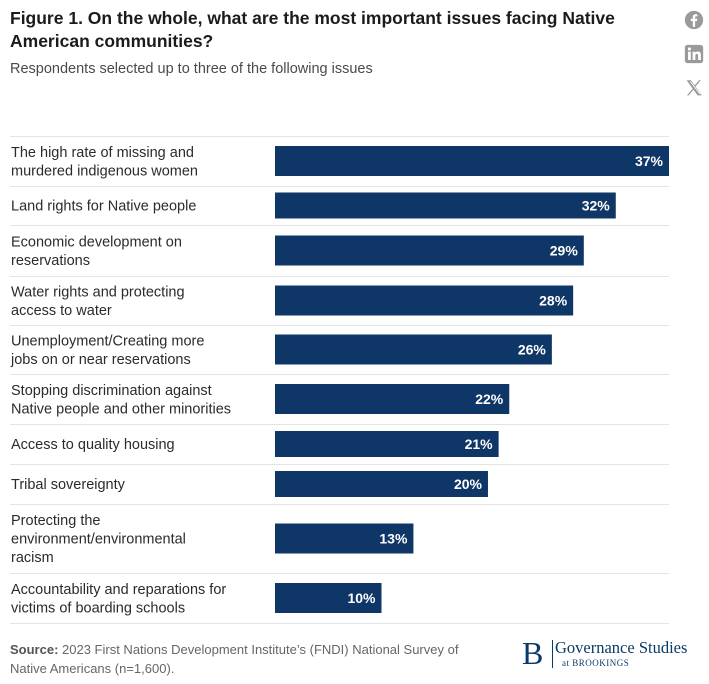 This screenshot has width=709, height=684. I want to click on logo-program-name: Governance Studies, so click(621, 647).